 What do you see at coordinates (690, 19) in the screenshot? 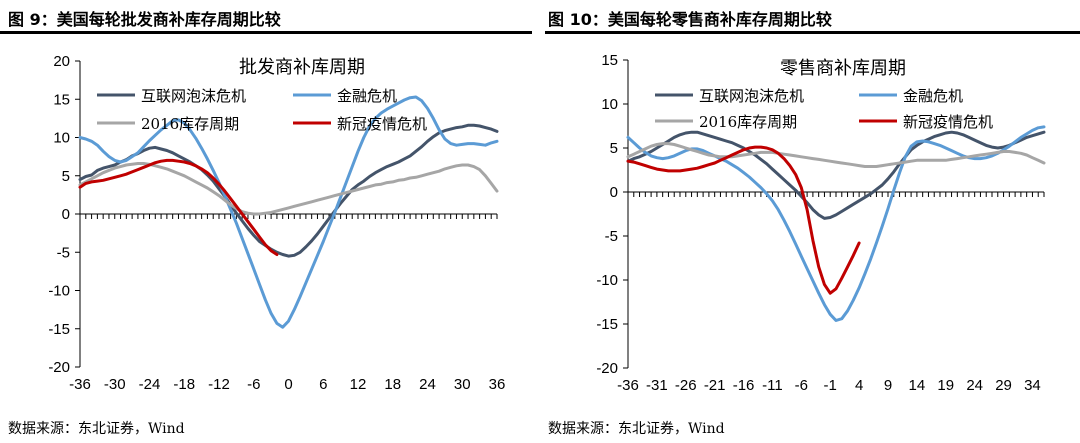
I see `right-figure-title: 图 10：美国每轮零售商补库存周期比较` at bounding box center [690, 19].